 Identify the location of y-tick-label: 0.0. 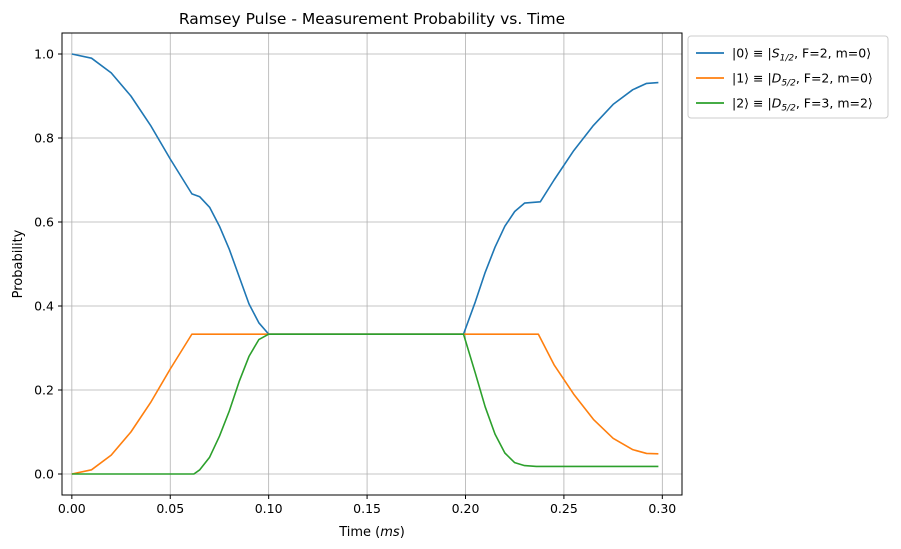
(44, 474).